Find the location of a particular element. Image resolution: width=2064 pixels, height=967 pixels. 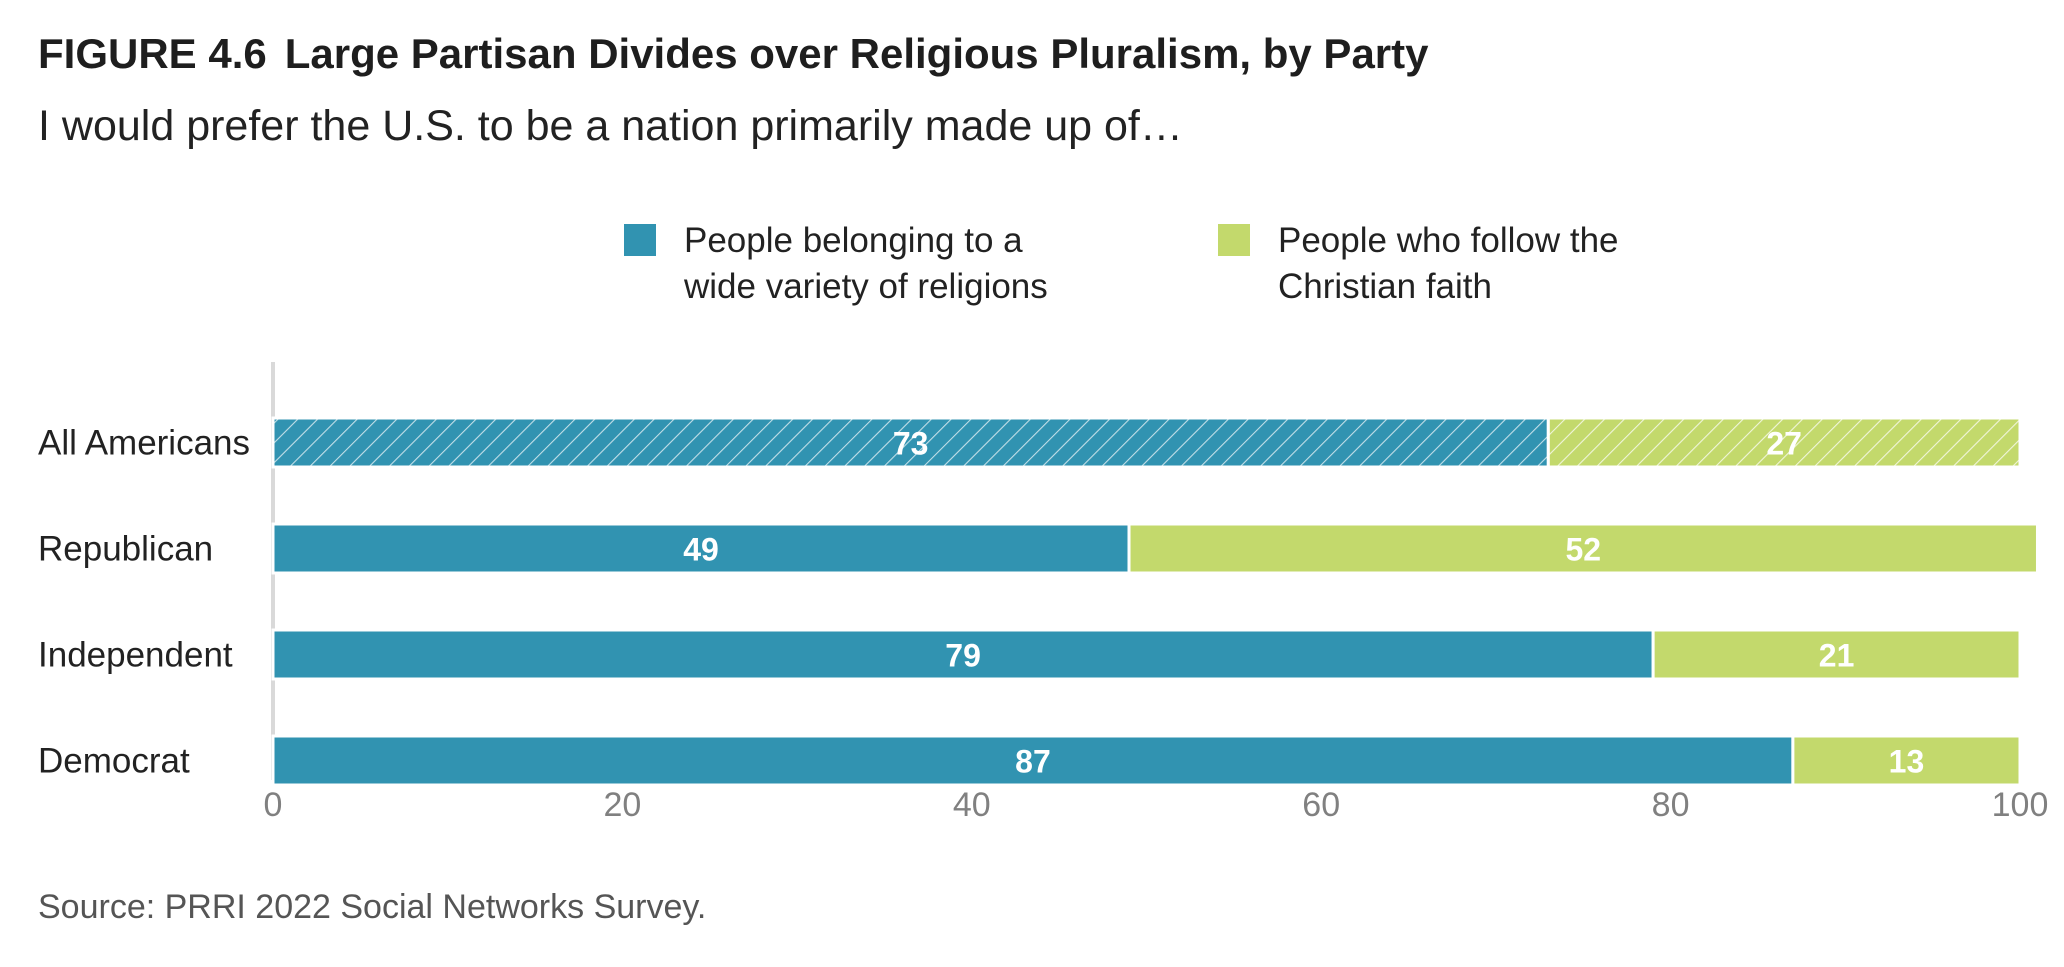

figure-label: FIGURE 4.6 is located at coordinates (152, 53).